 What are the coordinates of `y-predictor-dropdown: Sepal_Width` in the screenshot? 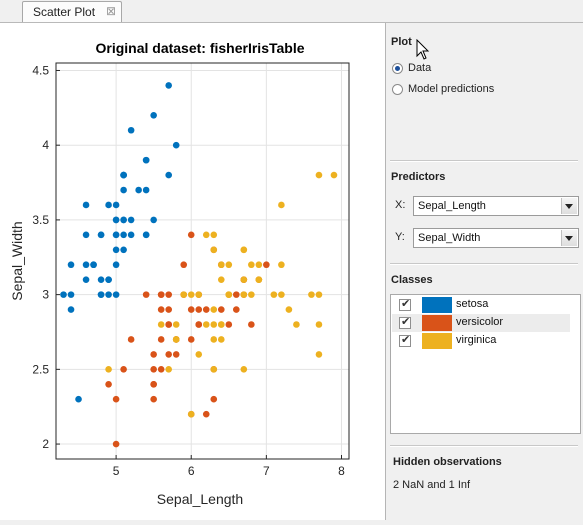 It's located at (496, 238).